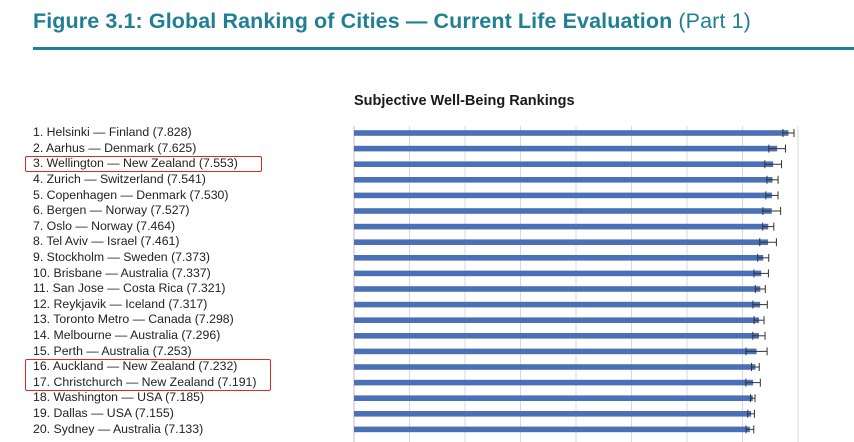 This screenshot has width=854, height=442. I want to click on category-label: 3. Wellington — New Zealand (7.553), so click(135, 163).